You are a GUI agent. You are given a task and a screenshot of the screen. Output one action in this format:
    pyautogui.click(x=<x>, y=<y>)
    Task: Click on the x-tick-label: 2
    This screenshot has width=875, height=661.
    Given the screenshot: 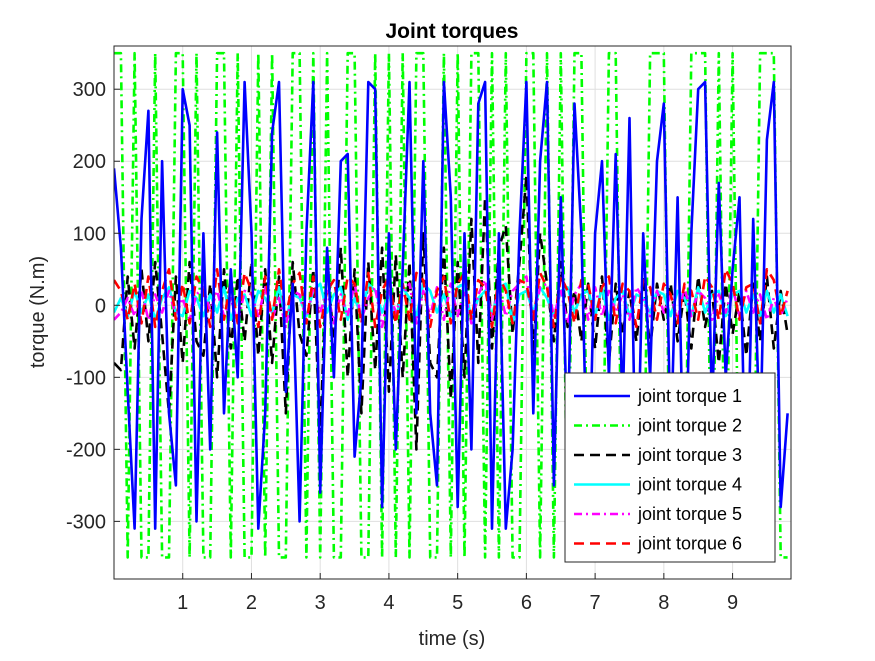 What is the action you would take?
    pyautogui.click(x=251, y=603)
    